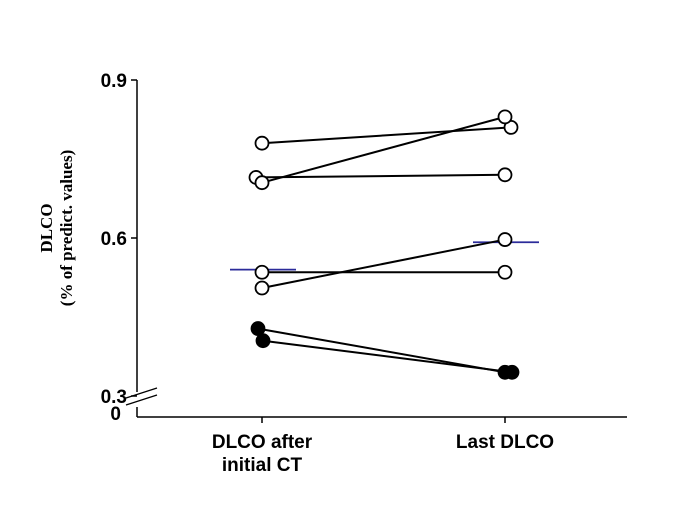 The height and width of the screenshot is (517, 689). Describe the element at coordinates (46, 227) in the screenshot. I see `y-axis-label-line: DLCO` at that location.